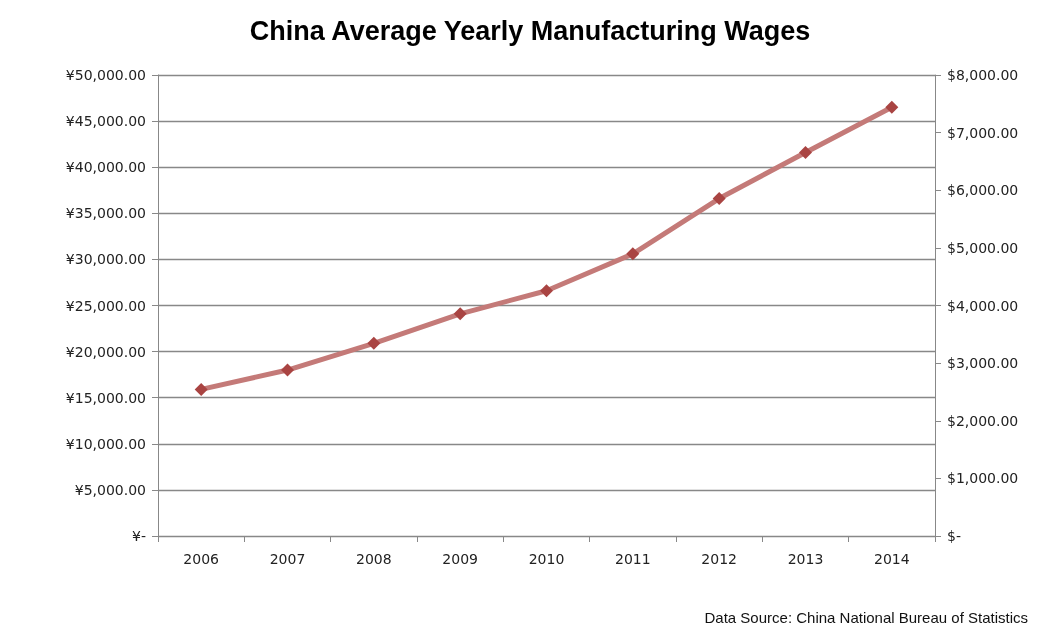  Describe the element at coordinates (287, 559) in the screenshot. I see `x-tick-label: 2007` at that location.